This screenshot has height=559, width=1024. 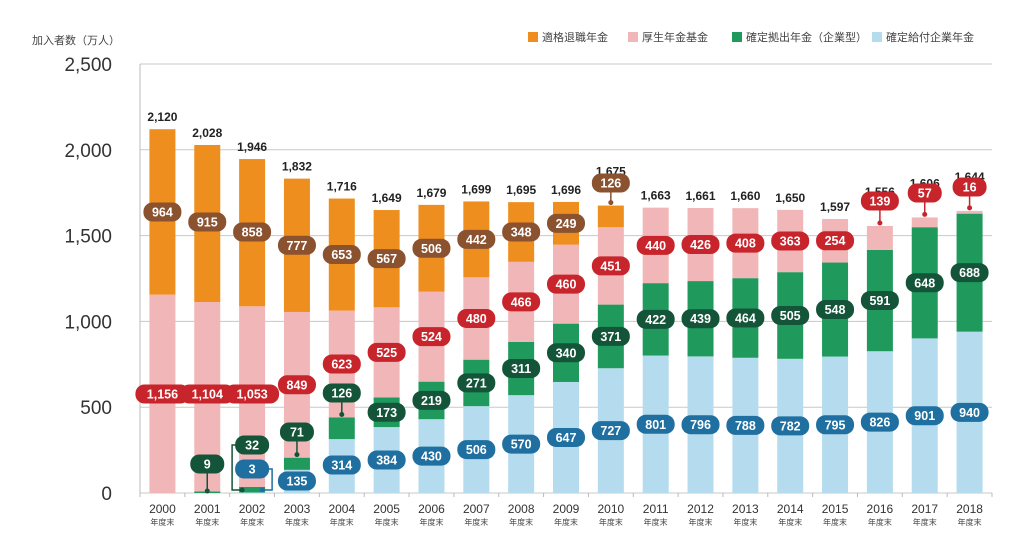 What do you see at coordinates (431, 337) in the screenshot?
I see `value-label-kosei-kikin: 524` at bounding box center [431, 337].